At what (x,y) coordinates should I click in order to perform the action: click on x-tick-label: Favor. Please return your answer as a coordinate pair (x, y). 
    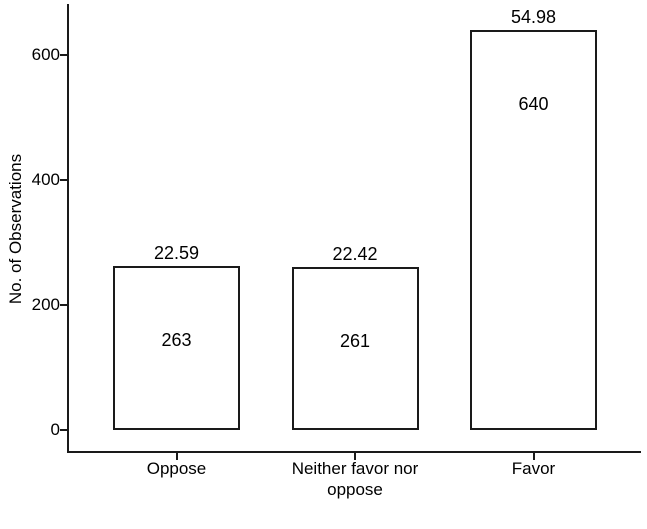
    Looking at the image, I should click on (533, 468).